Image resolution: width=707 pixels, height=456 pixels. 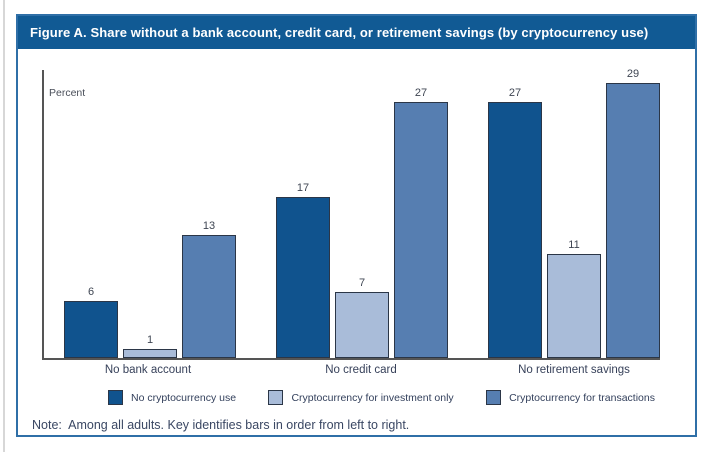 What do you see at coordinates (150, 353) in the screenshot?
I see `bar-cryptocurrency-for-investment-only-no-bank-account` at bounding box center [150, 353].